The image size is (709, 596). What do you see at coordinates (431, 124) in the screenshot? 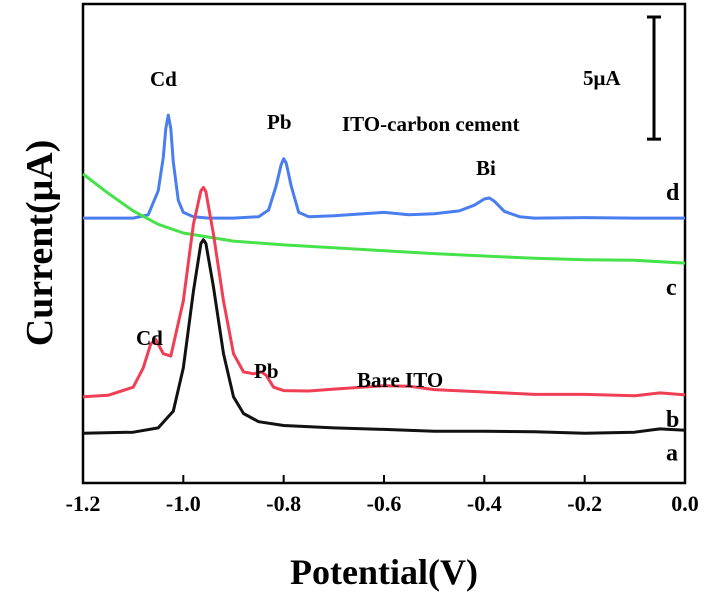
I see `annotation-upper-group: ITO-carbon cement` at bounding box center [431, 124].